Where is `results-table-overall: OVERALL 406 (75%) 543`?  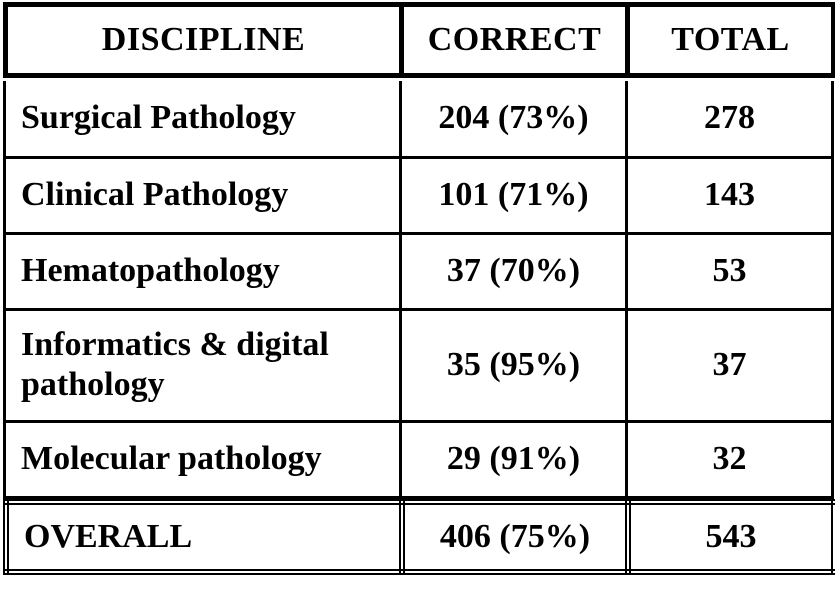
results-table-overall: OVERALL 406 (75%) 543 is located at coordinates (419, 536).